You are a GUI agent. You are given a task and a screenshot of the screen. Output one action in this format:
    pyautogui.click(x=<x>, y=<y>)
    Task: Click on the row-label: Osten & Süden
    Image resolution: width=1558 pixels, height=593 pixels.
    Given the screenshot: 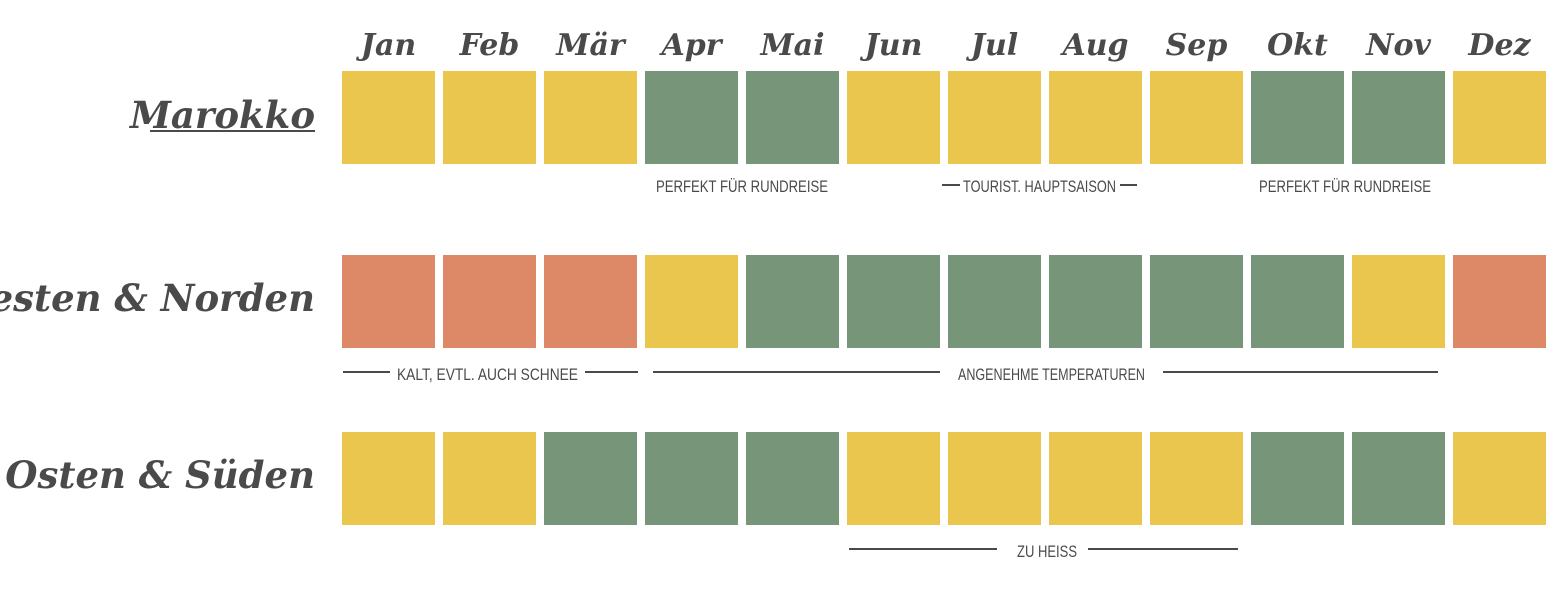 What is the action you would take?
    pyautogui.click(x=160, y=475)
    